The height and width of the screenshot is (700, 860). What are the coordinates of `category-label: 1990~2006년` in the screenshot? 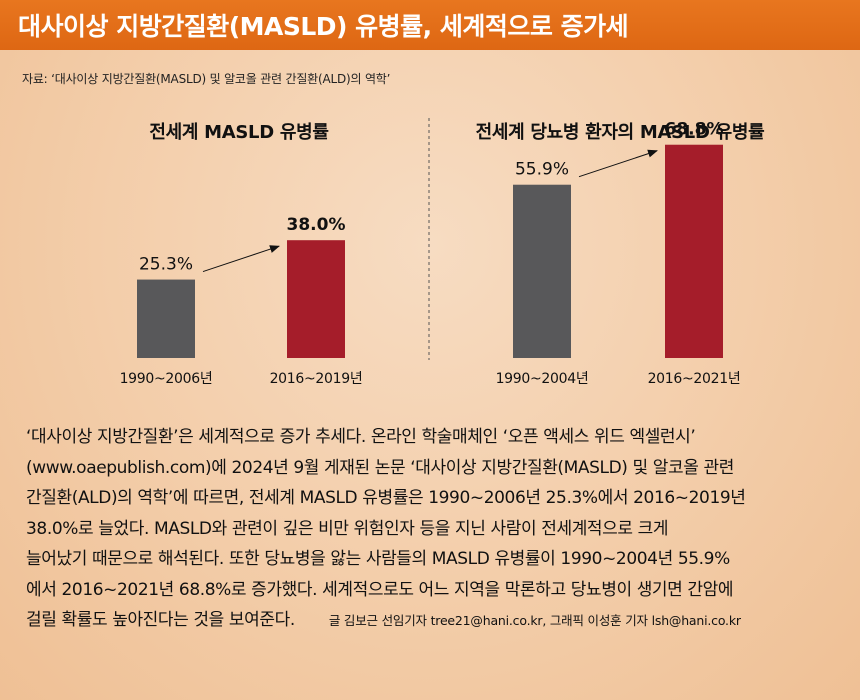 It's located at (166, 379).